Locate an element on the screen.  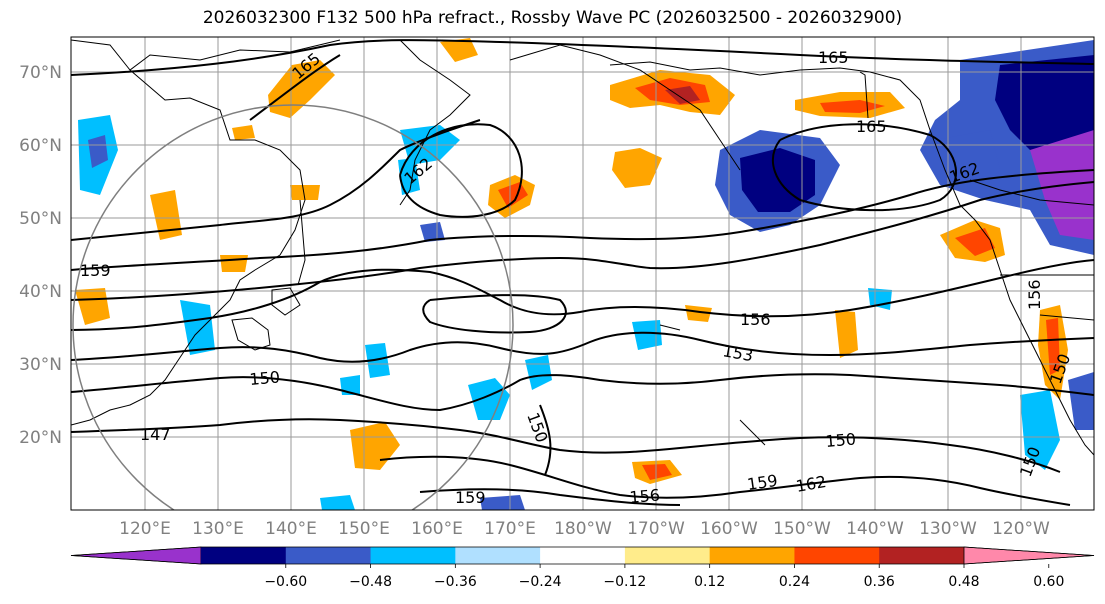
colorbar-tick-label: 0.48 is located at coordinates (963, 582).